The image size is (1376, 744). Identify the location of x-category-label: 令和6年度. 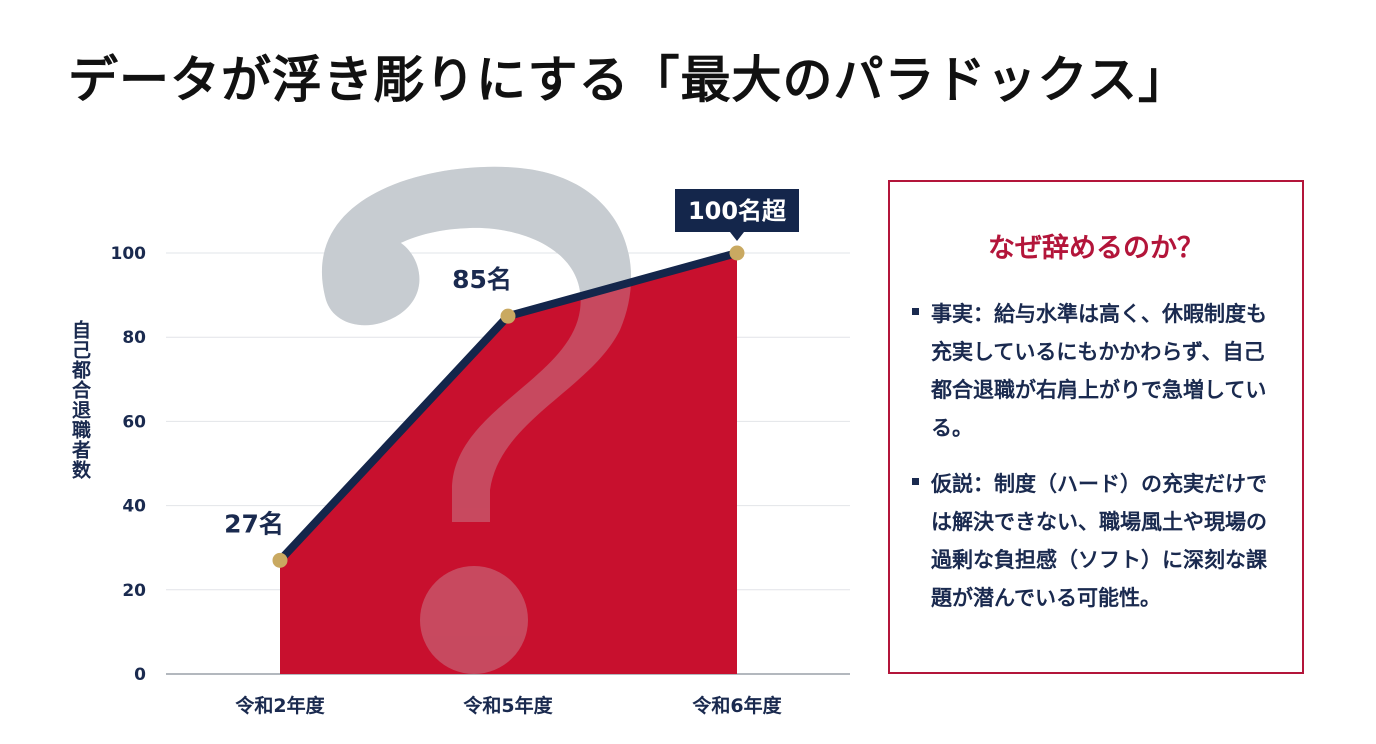
(737, 705).